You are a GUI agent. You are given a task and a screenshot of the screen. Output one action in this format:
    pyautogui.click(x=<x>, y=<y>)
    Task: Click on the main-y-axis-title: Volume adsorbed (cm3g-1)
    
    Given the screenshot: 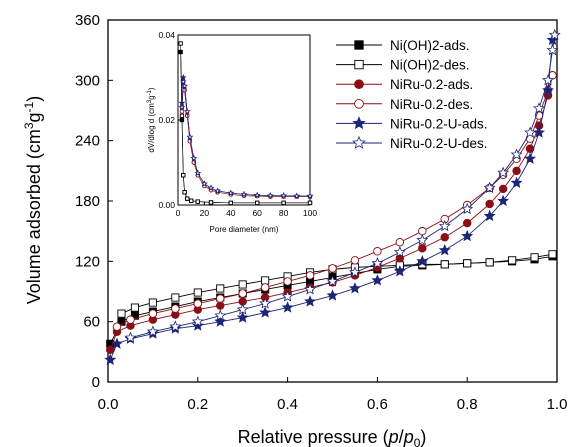 What is the action you would take?
    pyautogui.click(x=33, y=200)
    